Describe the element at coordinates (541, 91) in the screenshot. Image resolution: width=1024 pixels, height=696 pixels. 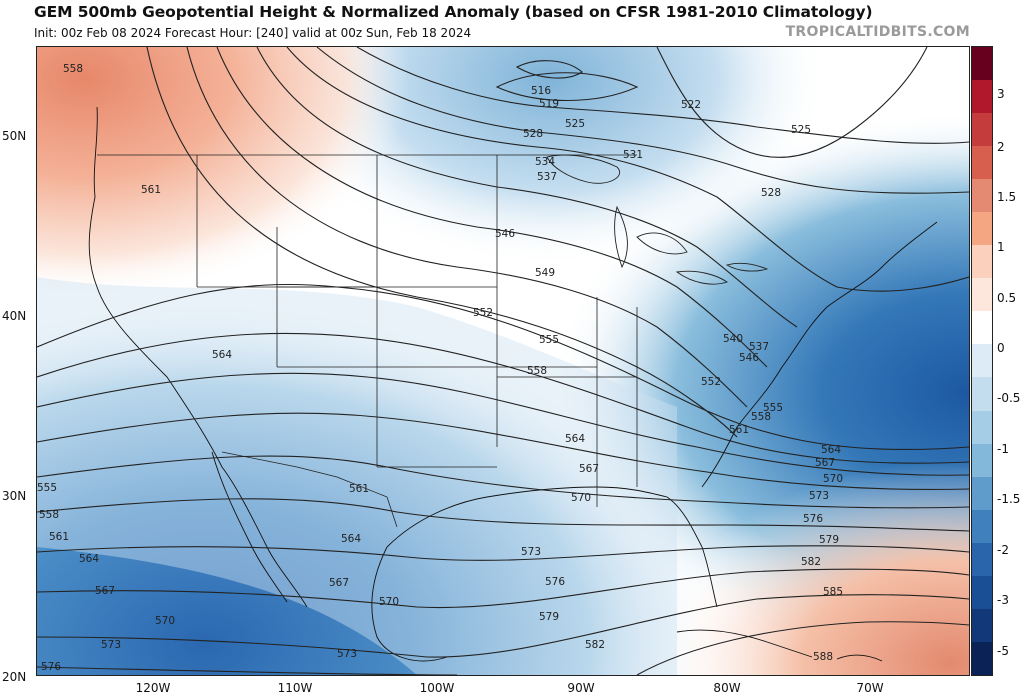
I see `contour-label: 516` at that location.